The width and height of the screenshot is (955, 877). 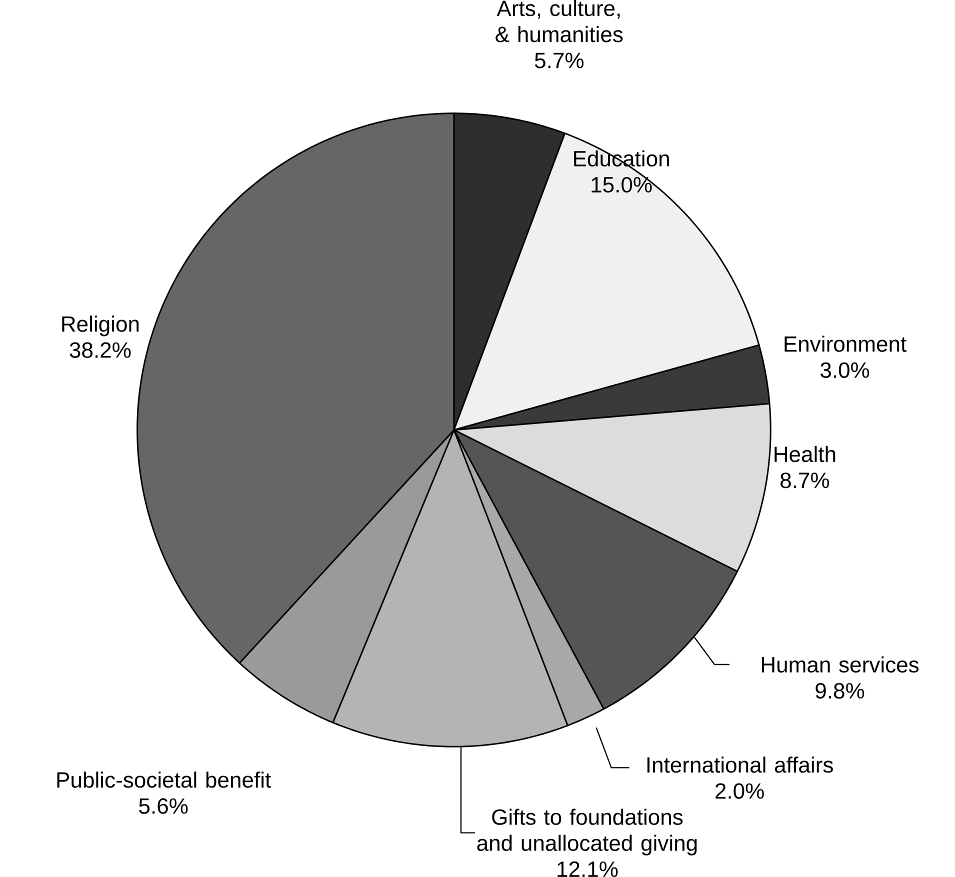 I want to click on slice-label: Religion, so click(x=100, y=326).